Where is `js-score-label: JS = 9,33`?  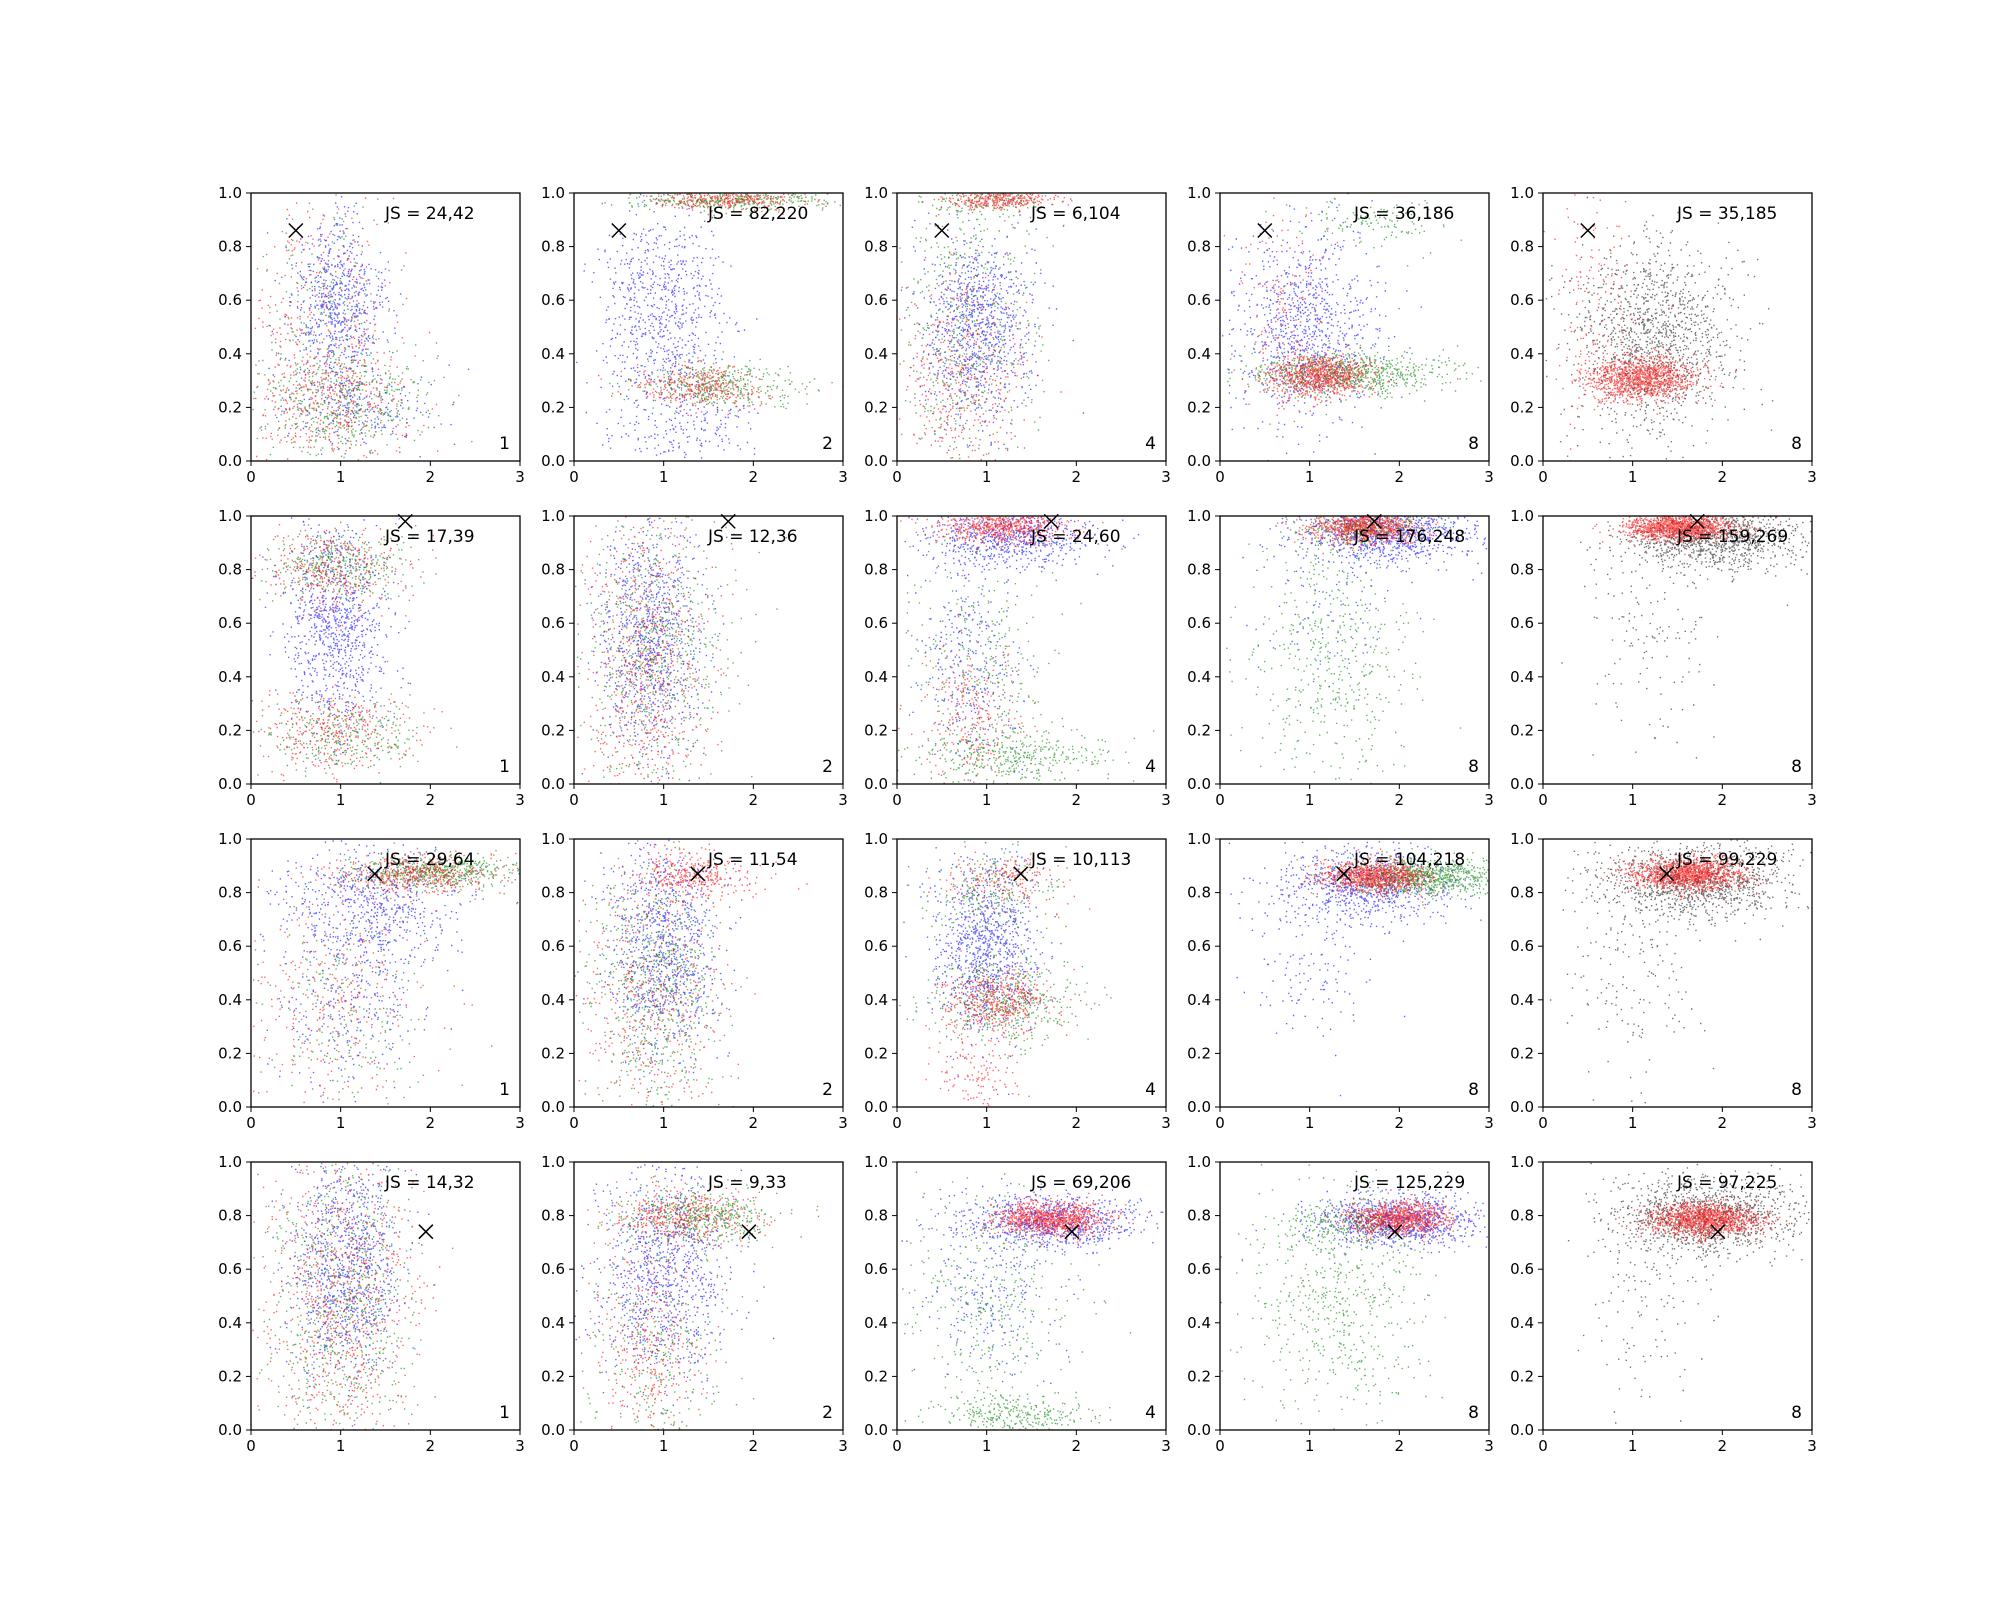 js-score-label: JS = 9,33 is located at coordinates (747, 1183).